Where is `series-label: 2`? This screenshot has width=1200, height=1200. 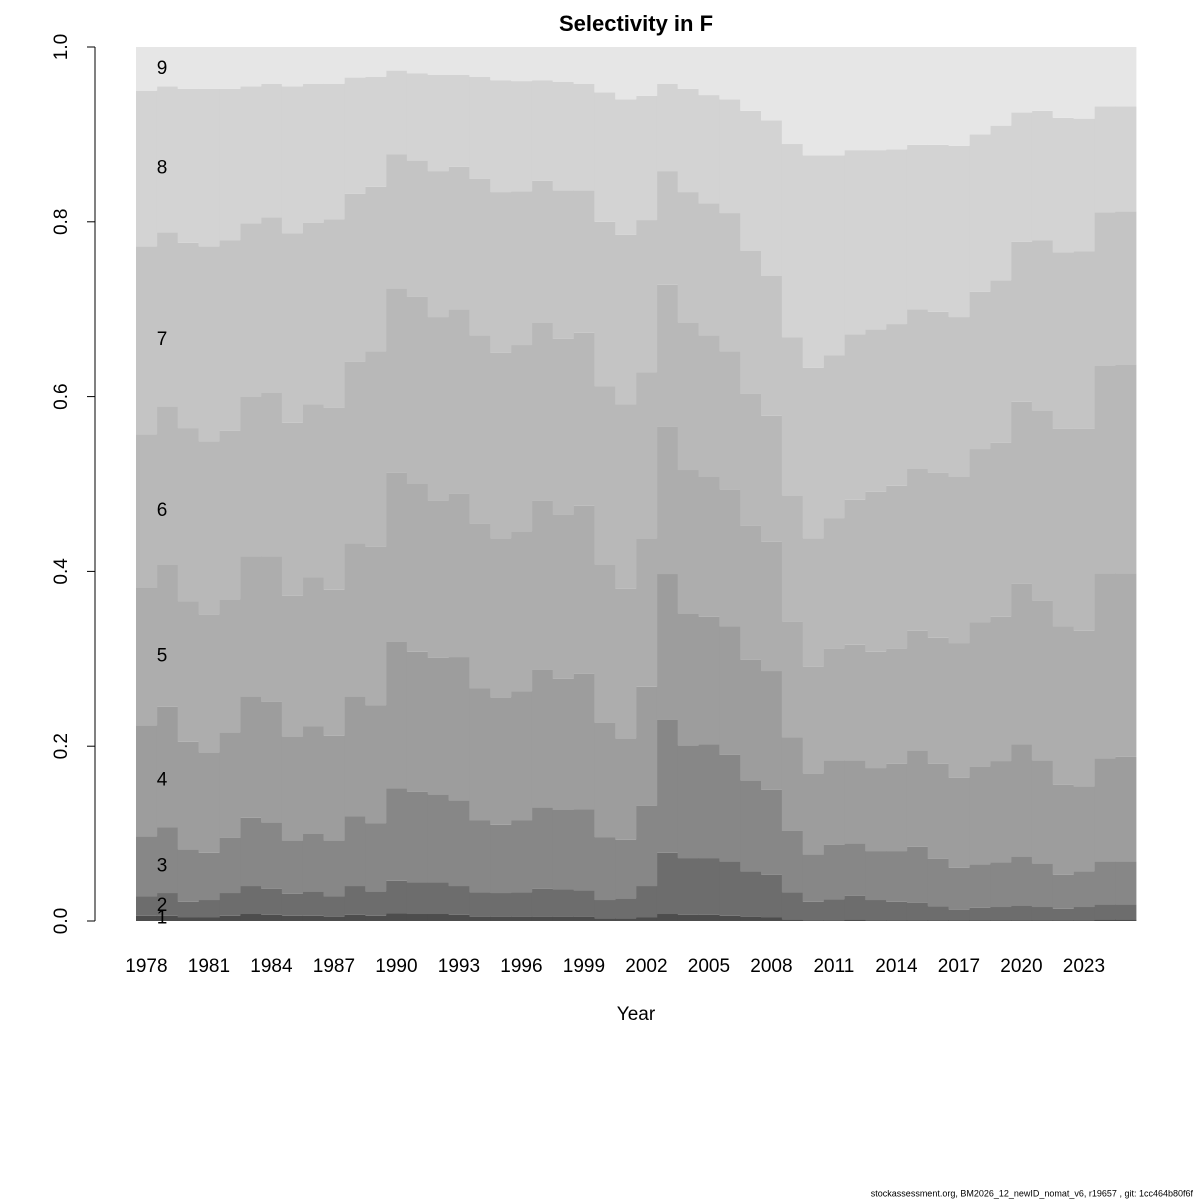
series-label: 2 is located at coordinates (162, 905).